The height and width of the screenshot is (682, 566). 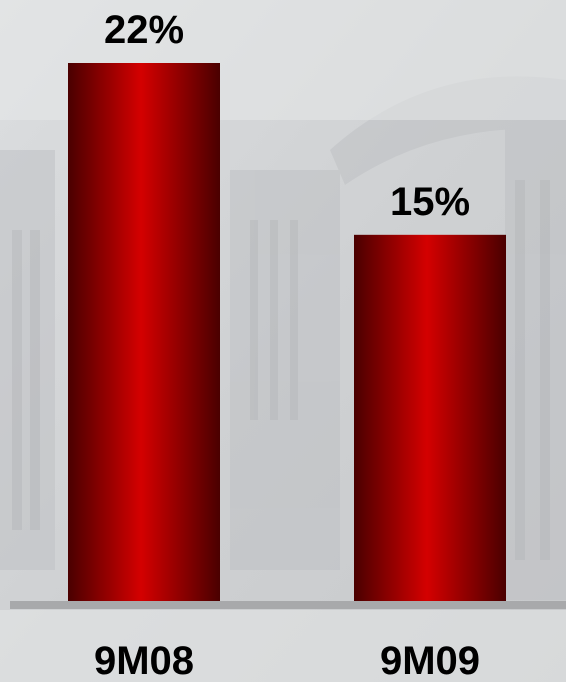 What do you see at coordinates (430, 660) in the screenshot?
I see `category-label-9m09: 9M09` at bounding box center [430, 660].